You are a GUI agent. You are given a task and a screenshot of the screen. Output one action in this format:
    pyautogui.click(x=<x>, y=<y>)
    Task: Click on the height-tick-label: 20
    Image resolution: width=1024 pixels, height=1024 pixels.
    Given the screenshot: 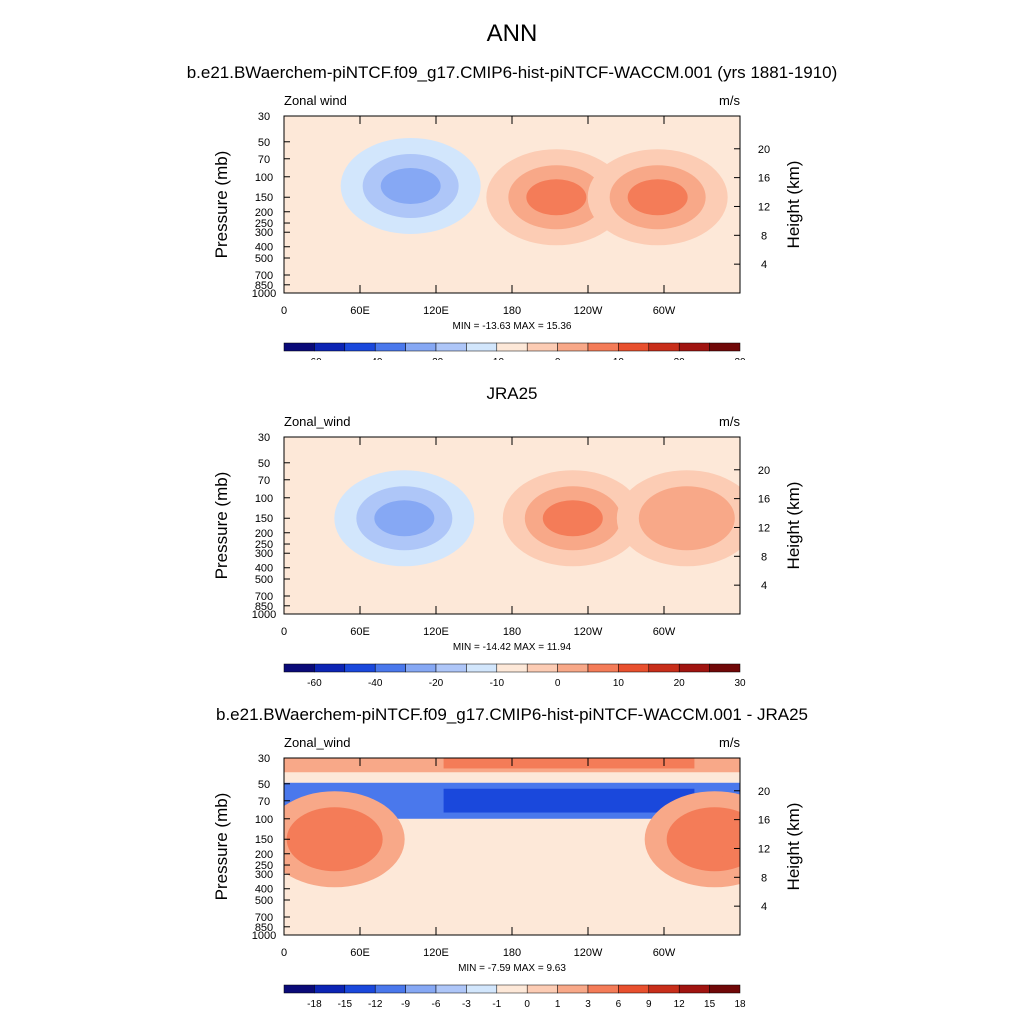 What is the action you would take?
    pyautogui.click(x=764, y=471)
    